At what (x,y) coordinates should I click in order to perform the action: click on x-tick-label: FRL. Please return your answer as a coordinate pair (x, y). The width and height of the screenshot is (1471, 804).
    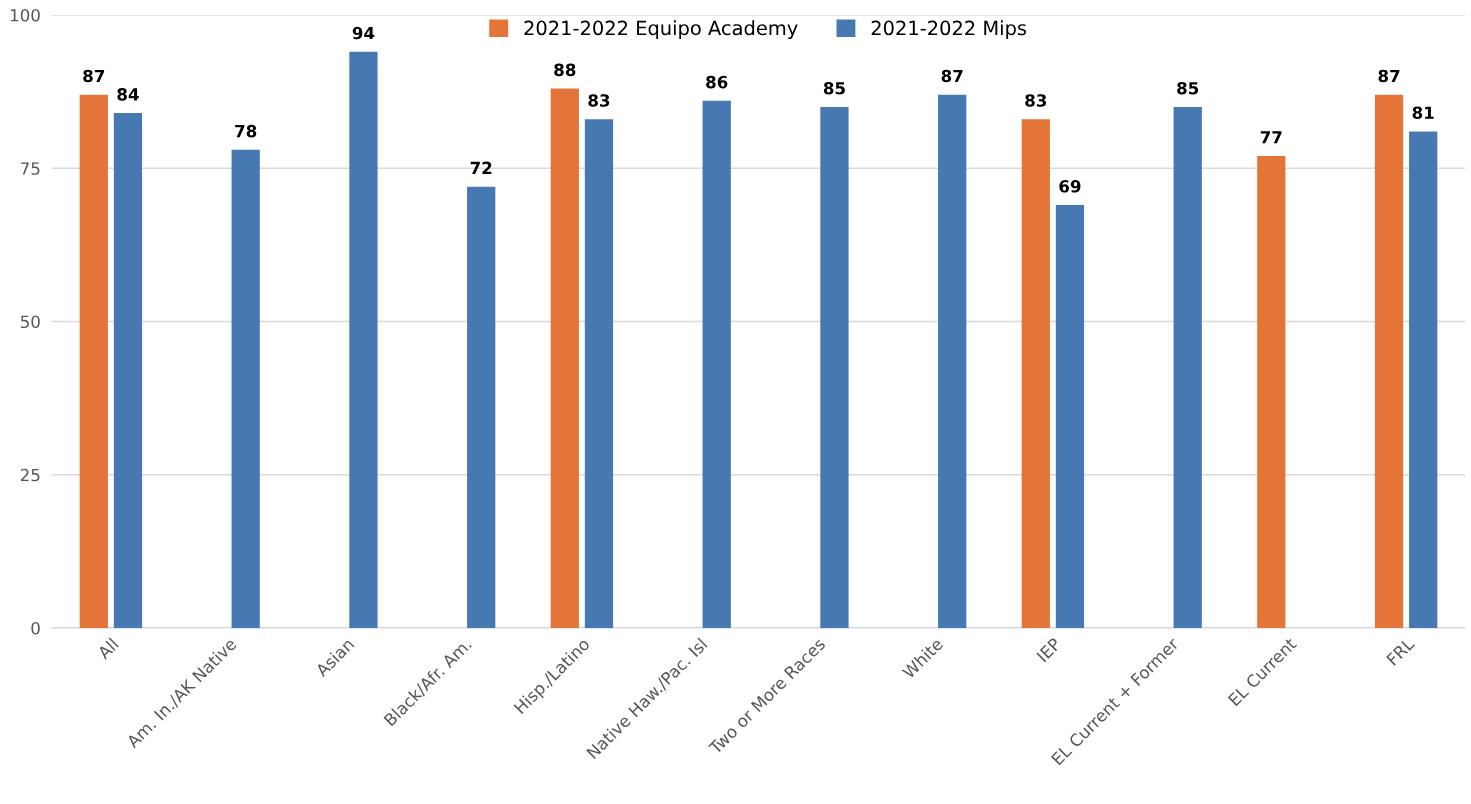
    Looking at the image, I should click on (1401, 651).